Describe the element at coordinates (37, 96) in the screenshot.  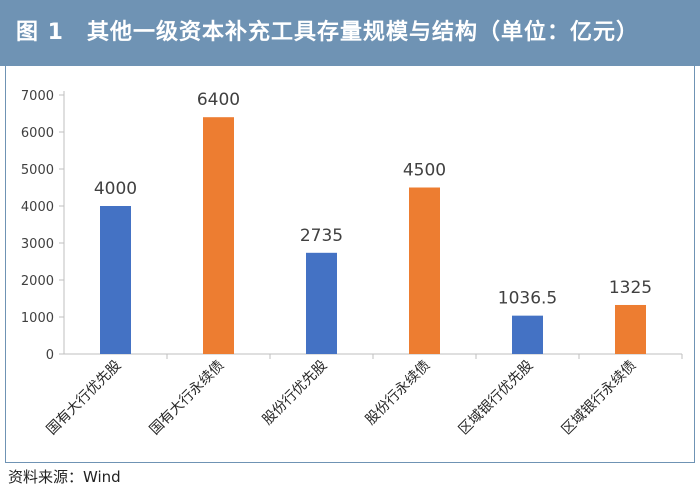
I see `y-tick-label: 7000` at that location.